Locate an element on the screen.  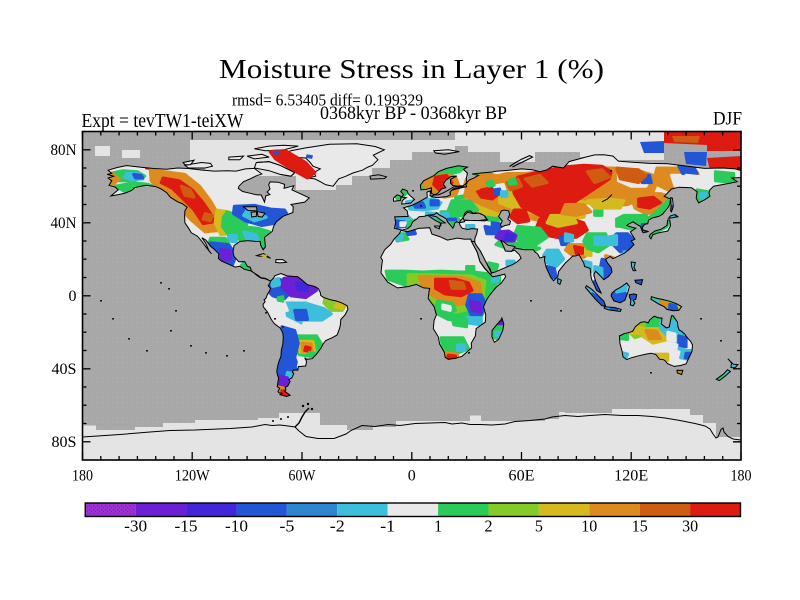
svg-text: -10 is located at coordinates (236, 526).